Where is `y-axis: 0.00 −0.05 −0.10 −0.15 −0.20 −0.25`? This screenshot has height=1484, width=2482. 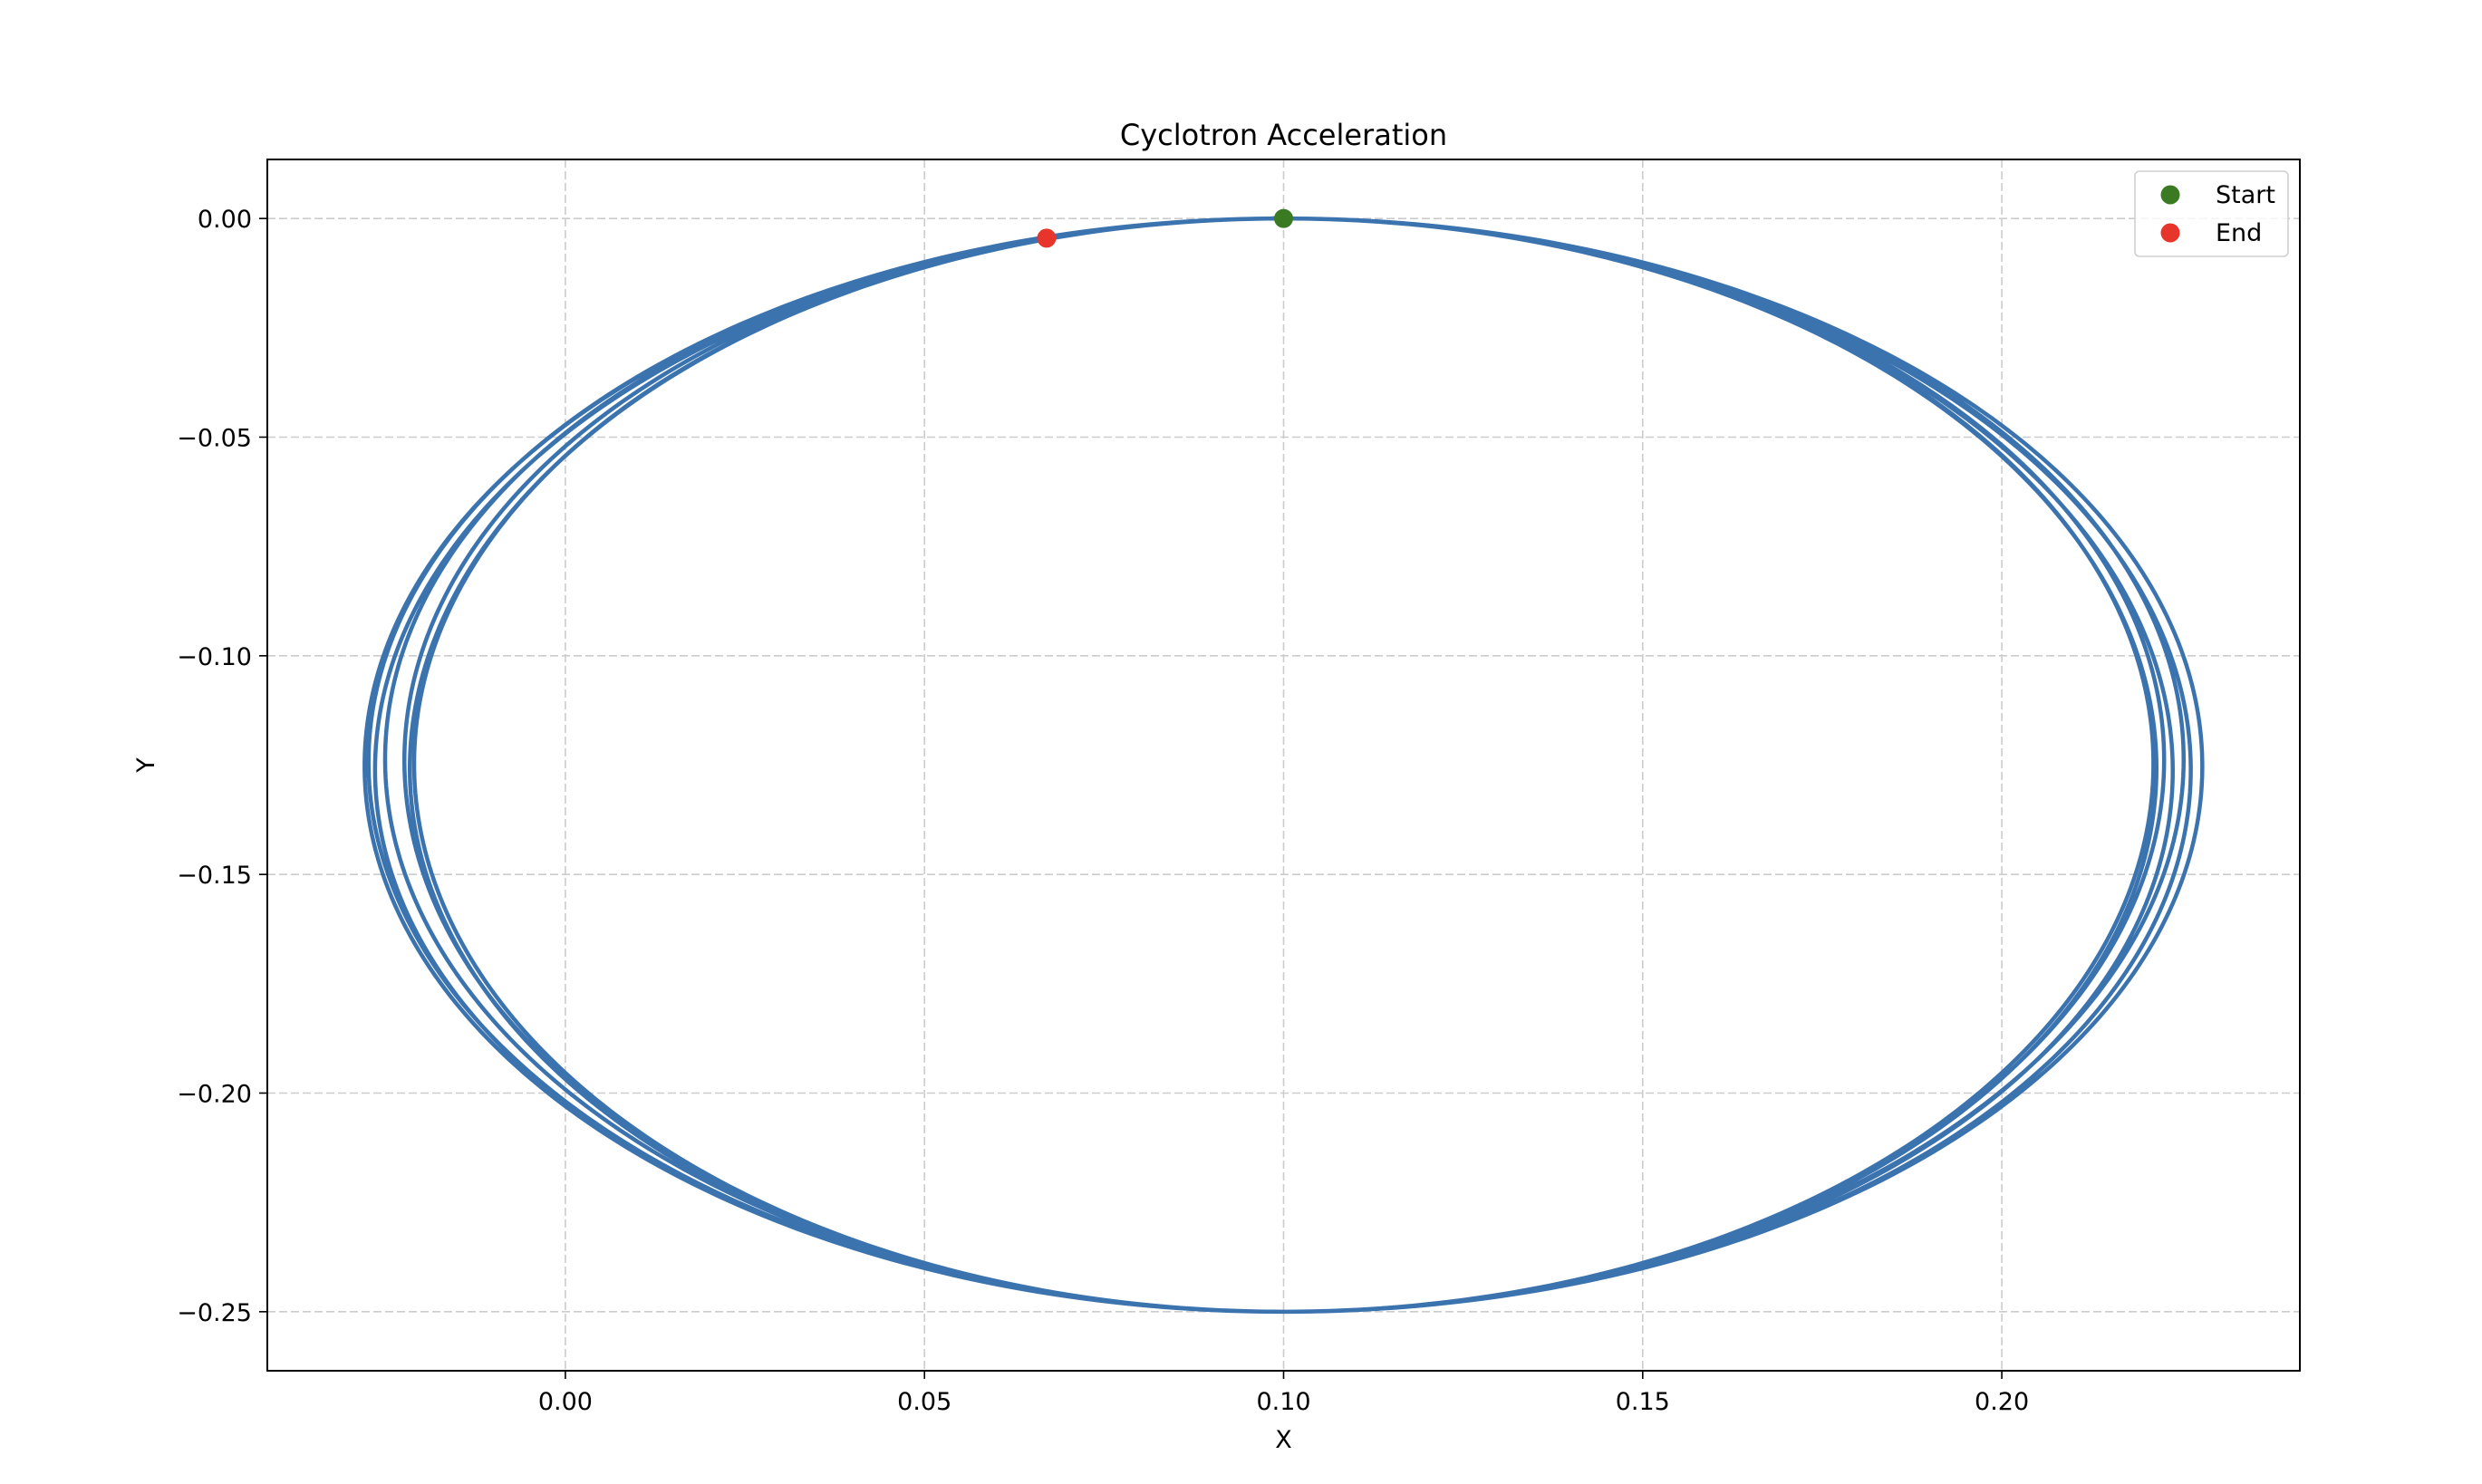 y-axis: 0.00 −0.05 −0.10 −0.15 −0.20 −0.25 is located at coordinates (222, 766).